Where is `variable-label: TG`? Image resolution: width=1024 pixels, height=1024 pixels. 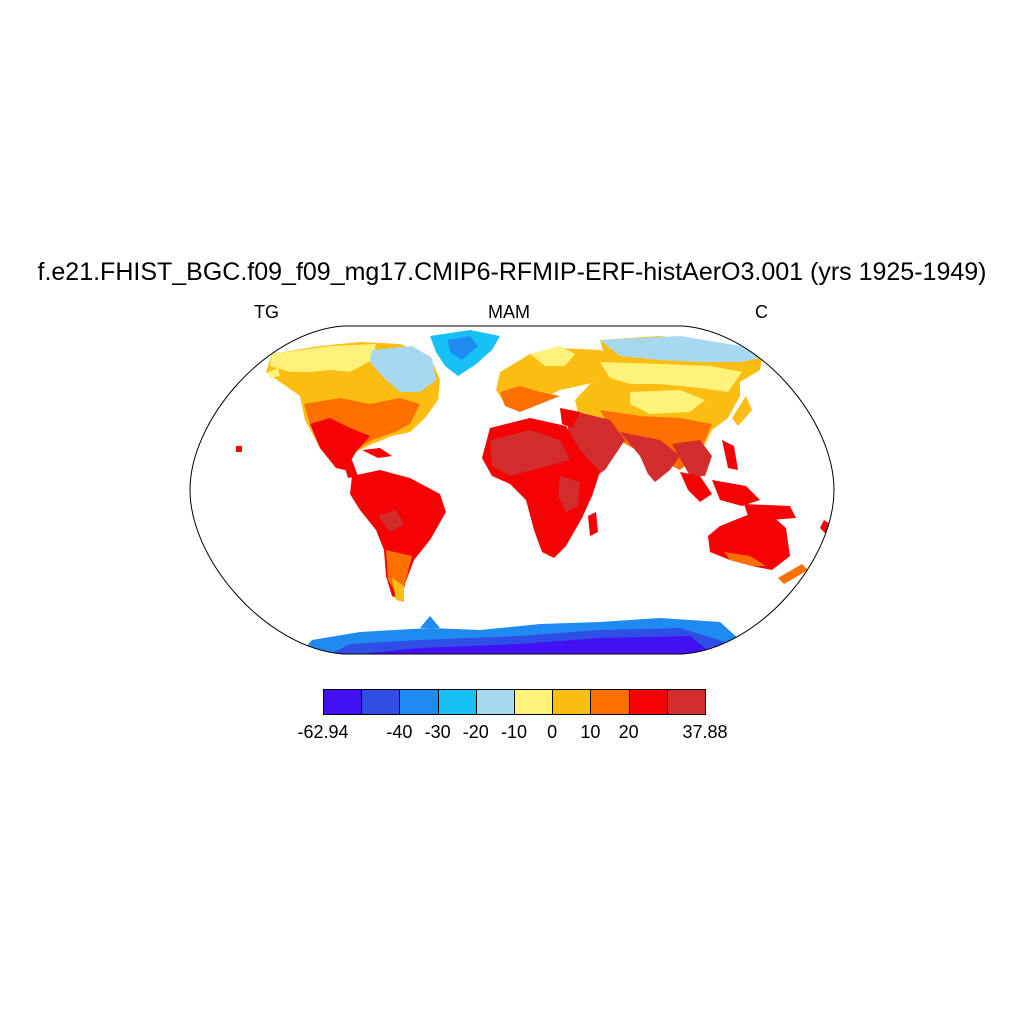 variable-label: TG is located at coordinates (266, 312).